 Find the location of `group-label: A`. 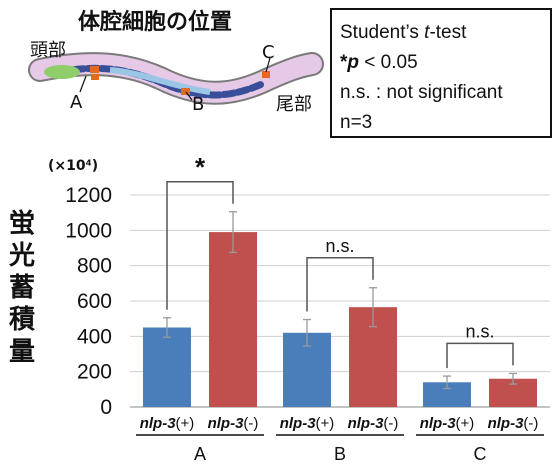

group-label: A is located at coordinates (200, 454).